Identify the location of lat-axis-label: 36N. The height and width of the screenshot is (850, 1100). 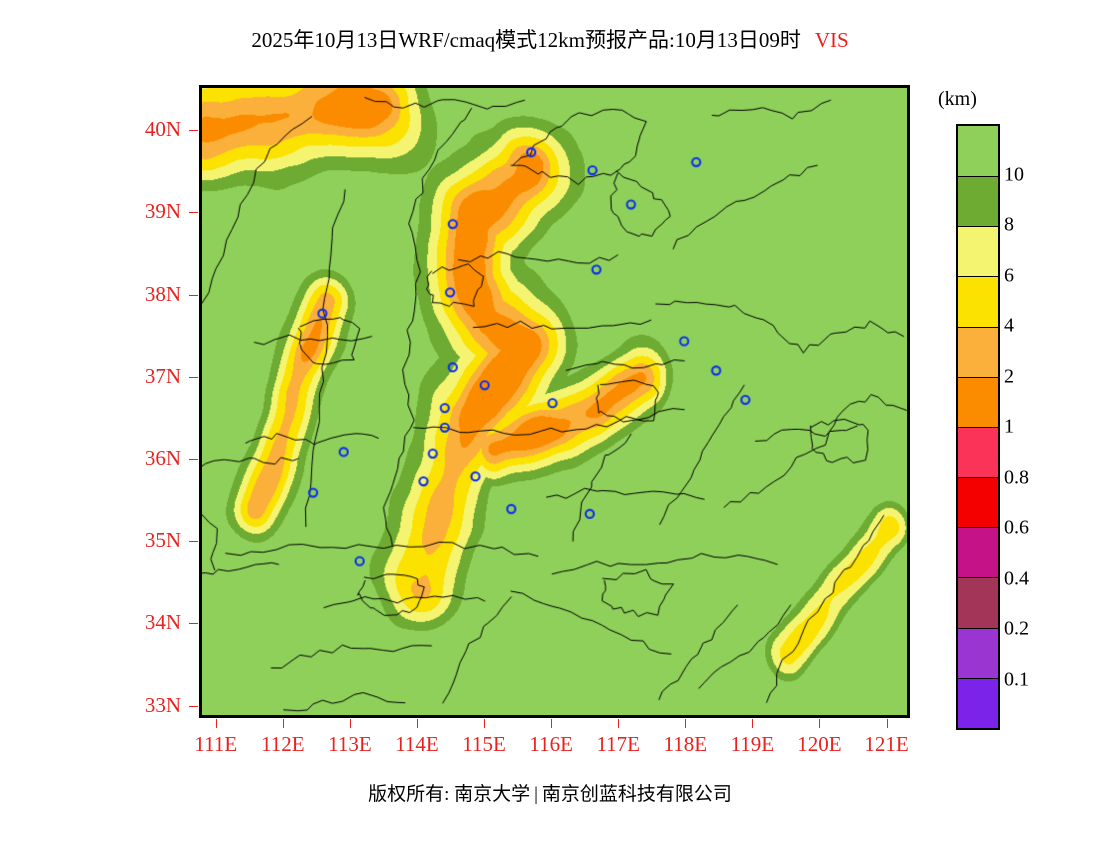
(162, 458).